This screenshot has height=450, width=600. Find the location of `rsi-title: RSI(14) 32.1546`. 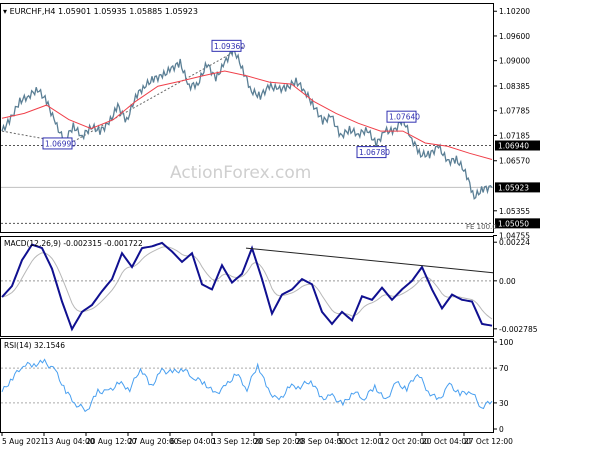

rsi-title: RSI(14) 32.1546 is located at coordinates (34, 345).